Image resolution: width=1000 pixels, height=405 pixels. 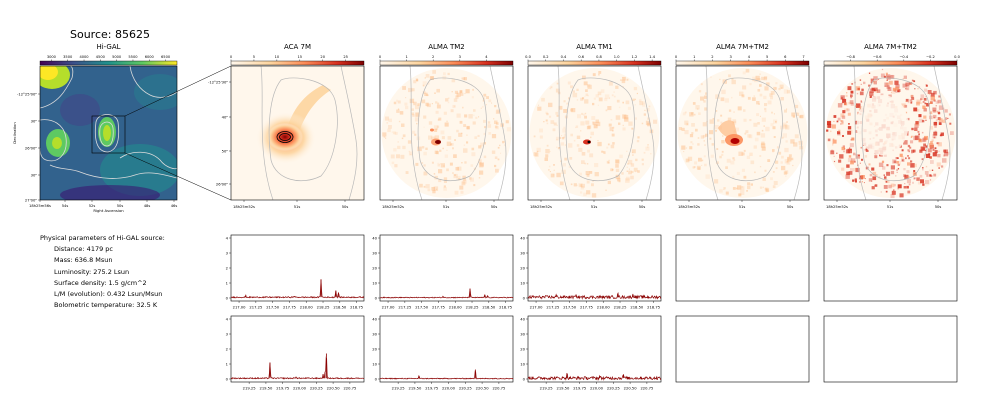 I want to click on colorbar-tick-label: 2, so click(x=712, y=57).